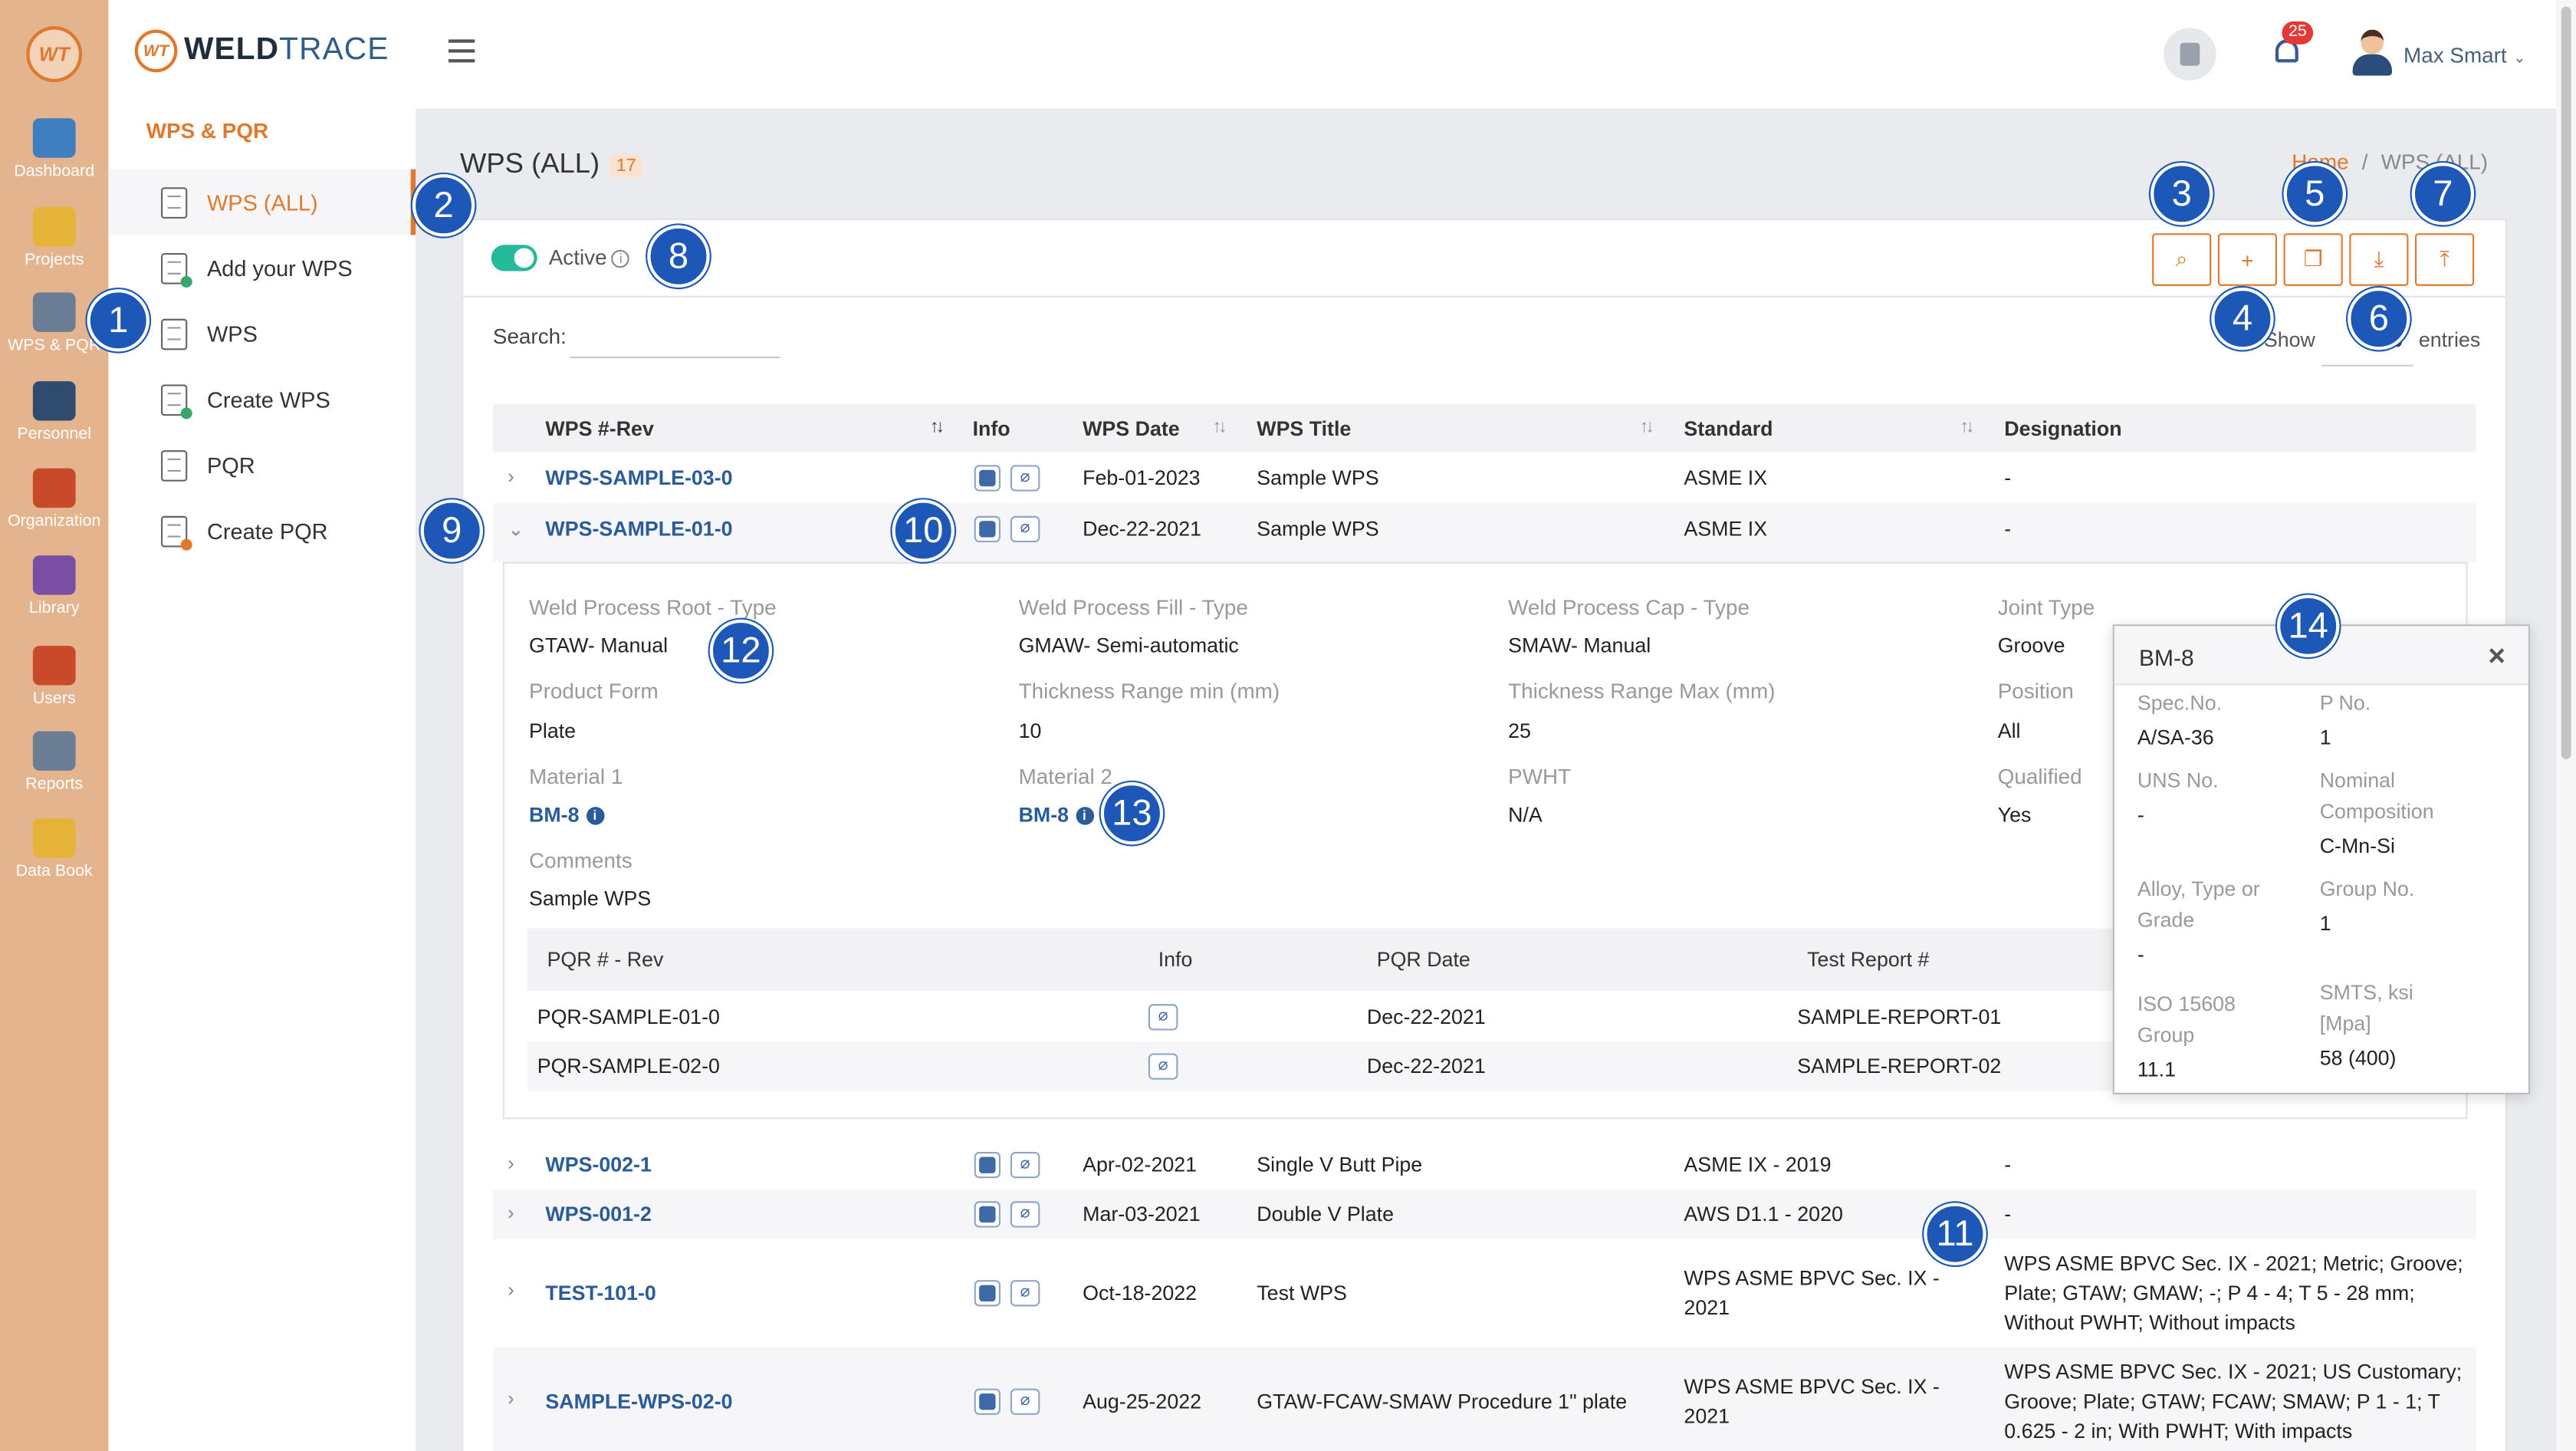 This screenshot has width=2576, height=1451. I want to click on upload-button: ⤒, so click(2445, 259).